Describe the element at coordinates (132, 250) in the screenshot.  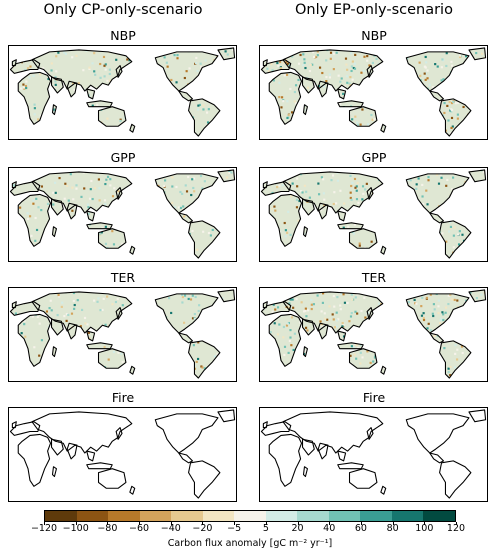
I see `coastline-nz` at that location.